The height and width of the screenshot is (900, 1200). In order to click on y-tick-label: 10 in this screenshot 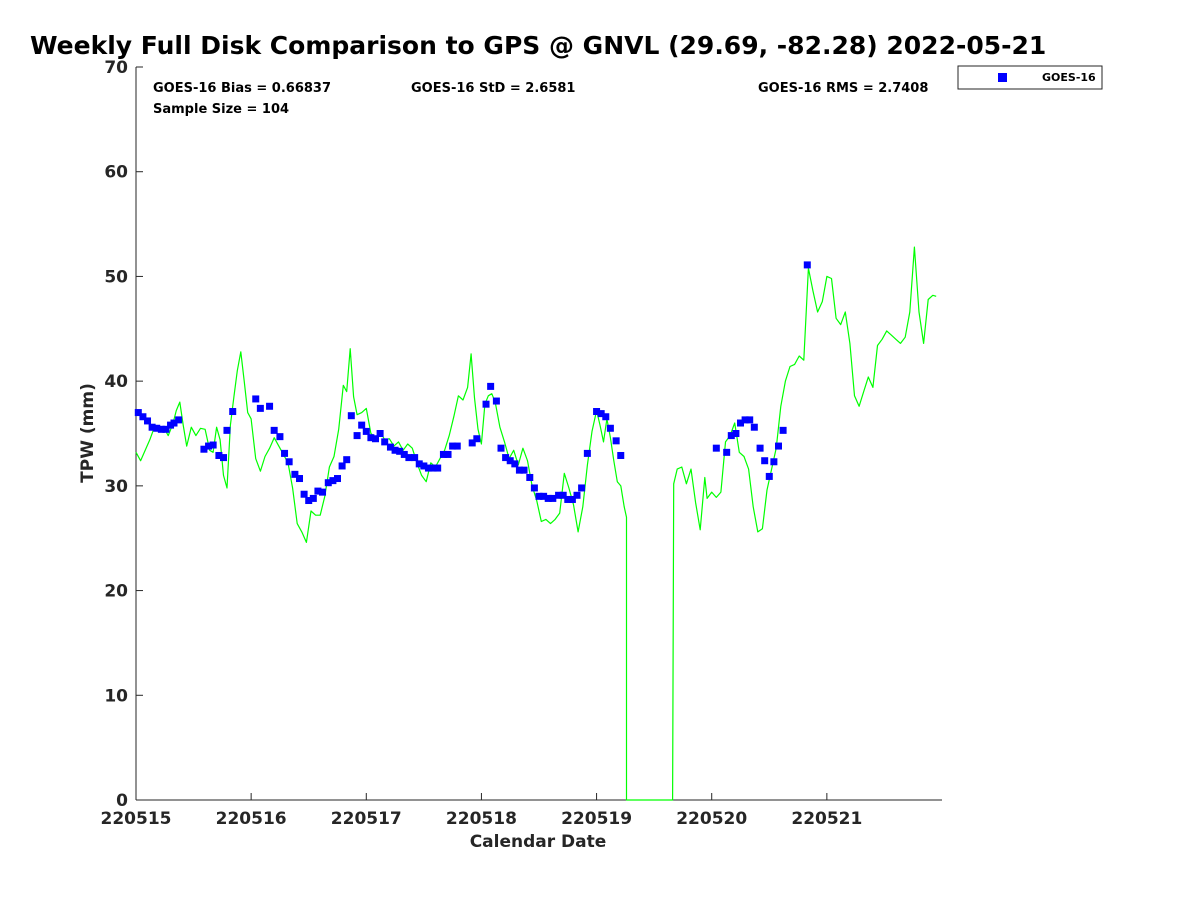, I will do `click(116, 696)`.